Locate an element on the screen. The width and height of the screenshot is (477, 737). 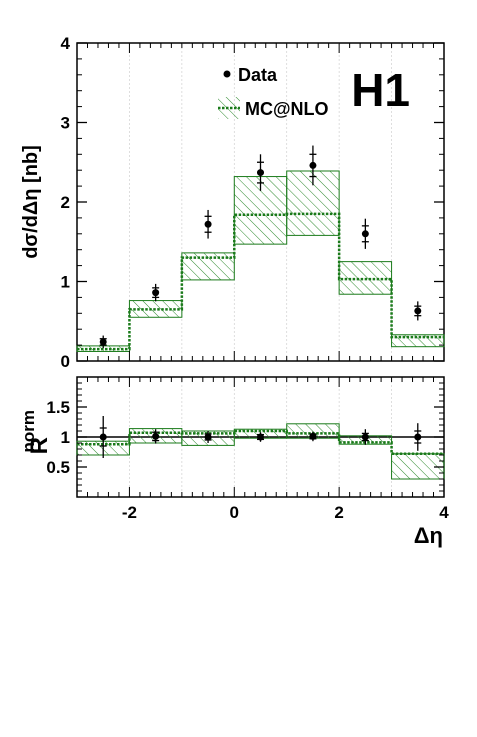
y-tick-label: 0.5 is located at coordinates (58, 467).